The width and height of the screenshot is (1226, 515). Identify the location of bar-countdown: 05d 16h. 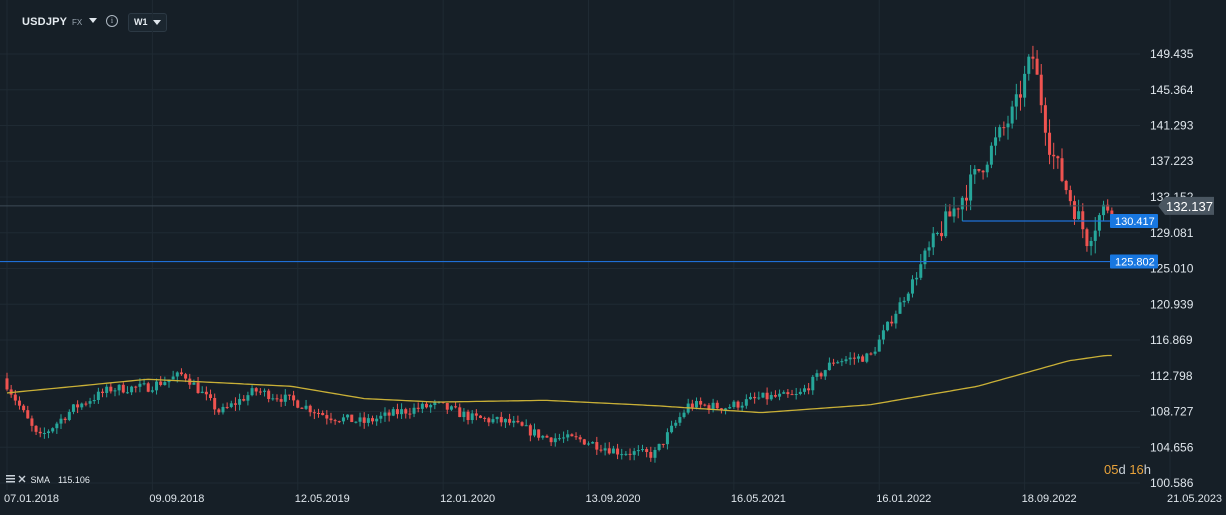
(1127, 469).